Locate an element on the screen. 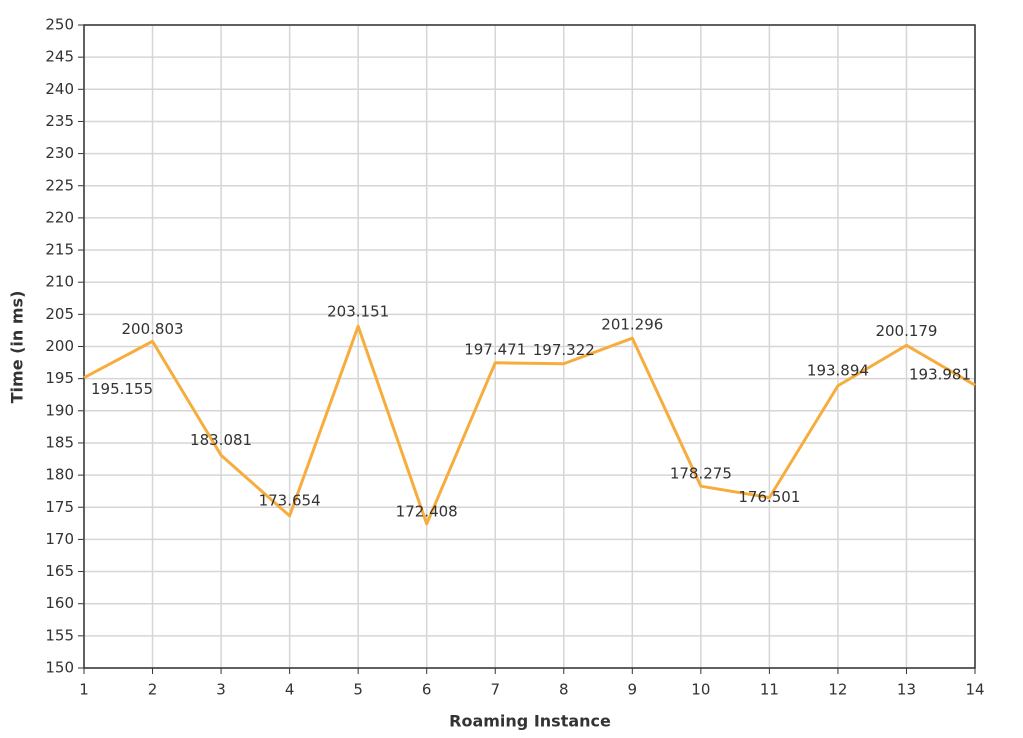 The width and height of the screenshot is (1023, 738). data-label: 173.654 is located at coordinates (290, 500).